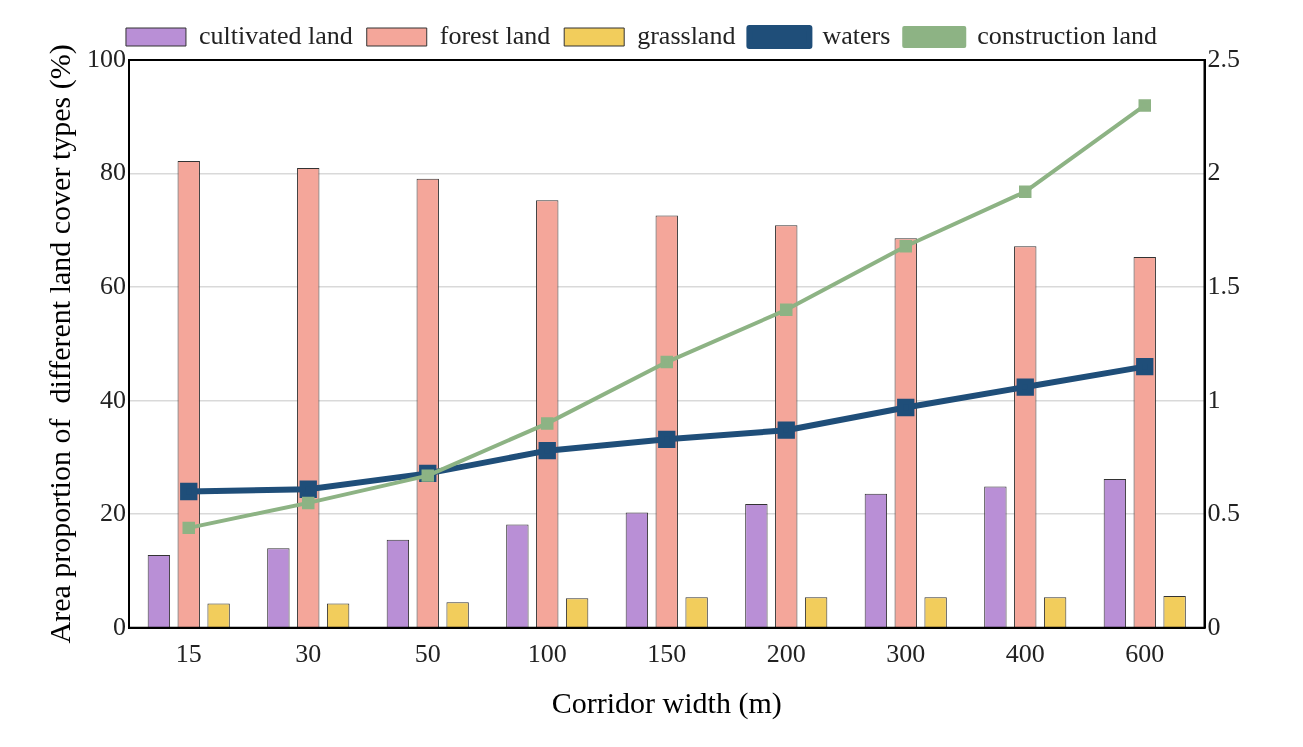 Image resolution: width=1303 pixels, height=747 pixels. What do you see at coordinates (59, 344) in the screenshot?
I see `y-axis-title: Area proportion of different land cover types (%)` at bounding box center [59, 344].